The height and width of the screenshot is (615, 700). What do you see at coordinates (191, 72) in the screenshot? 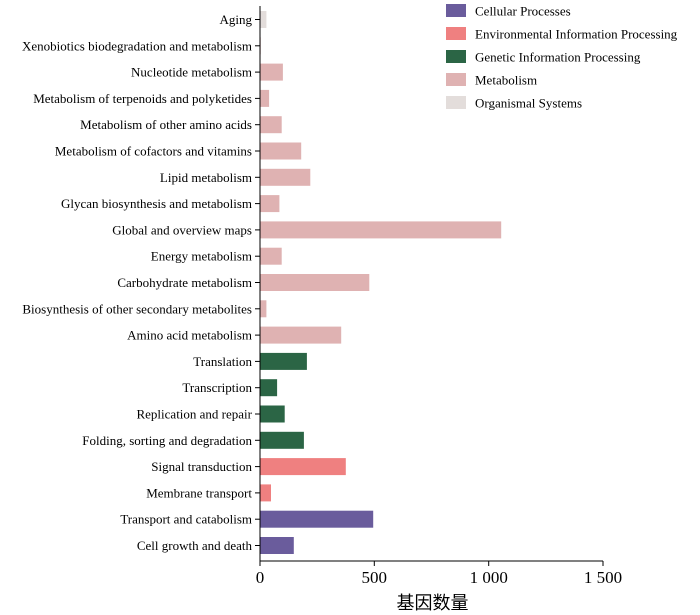
I see `y-tick-label: Nucleotide metabolism` at bounding box center [191, 72].